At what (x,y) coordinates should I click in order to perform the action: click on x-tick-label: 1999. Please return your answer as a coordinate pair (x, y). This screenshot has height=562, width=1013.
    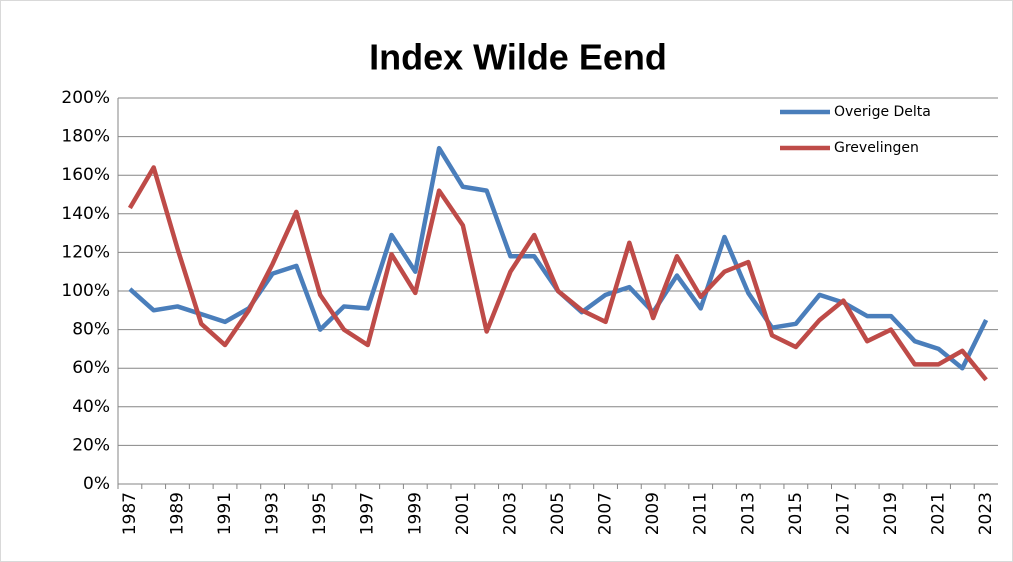
    Looking at the image, I should click on (415, 513).